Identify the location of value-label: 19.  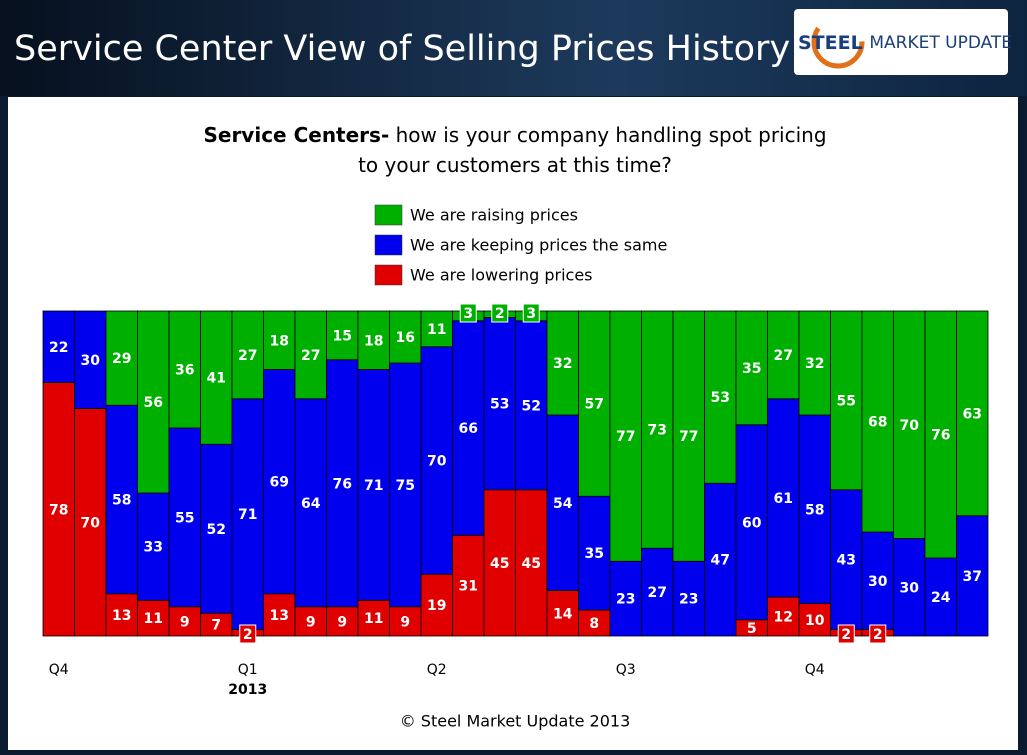
(436, 606).